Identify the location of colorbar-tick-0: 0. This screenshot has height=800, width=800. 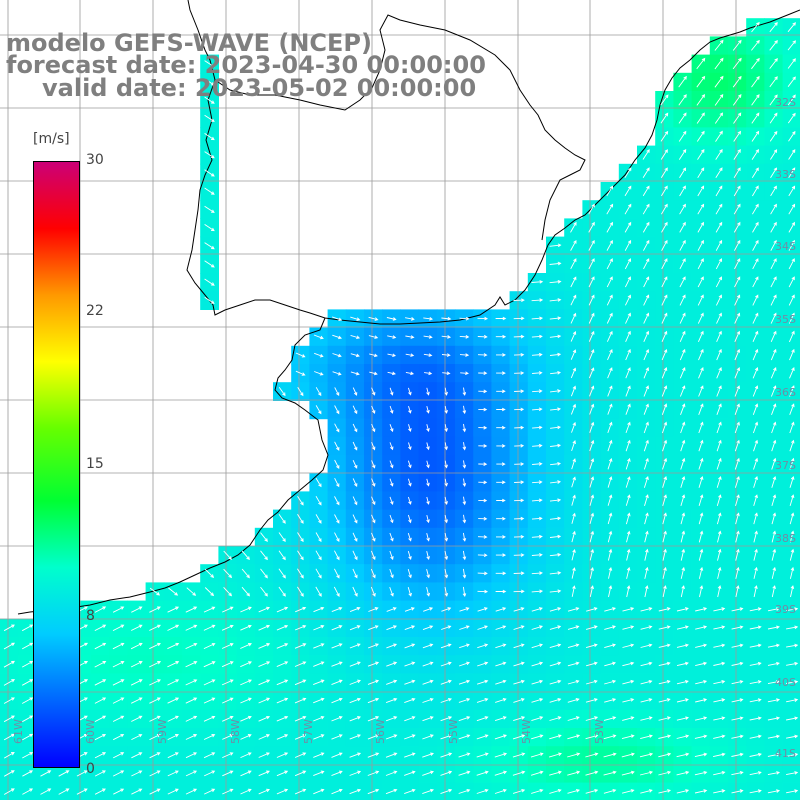
(90, 769).